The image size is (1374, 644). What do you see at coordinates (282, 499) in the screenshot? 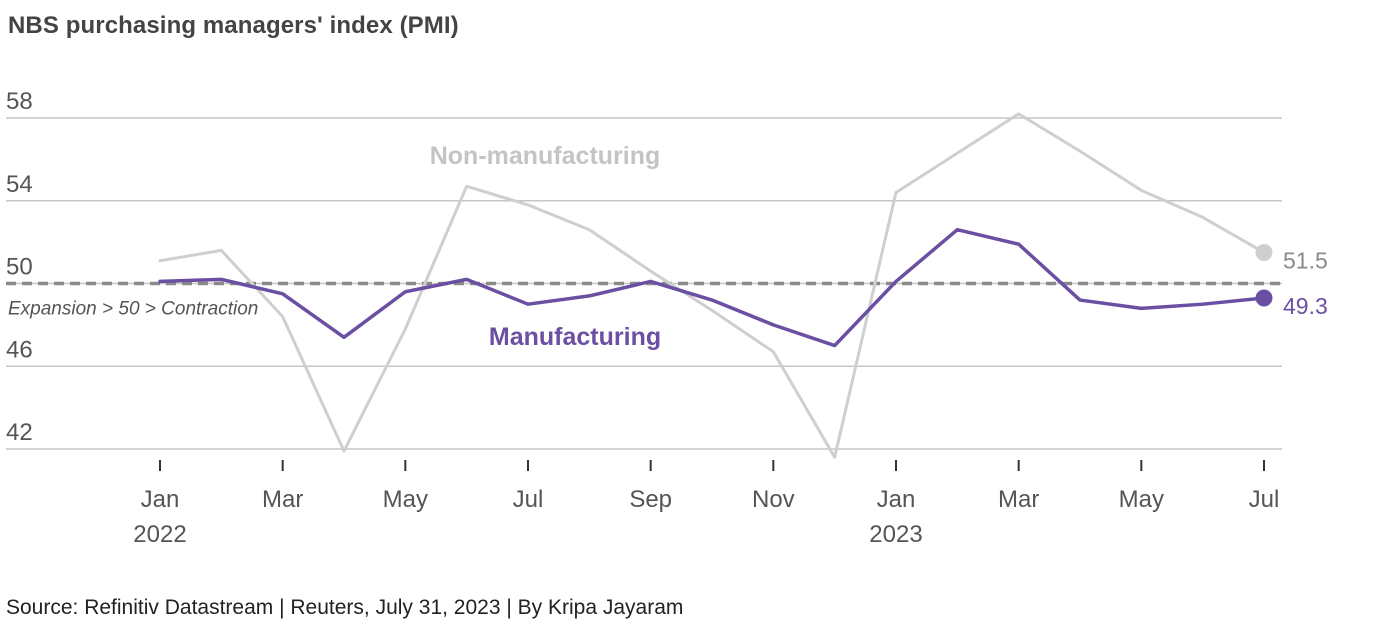
I see `x-tick-label-2022-03: Mar` at bounding box center [282, 499].